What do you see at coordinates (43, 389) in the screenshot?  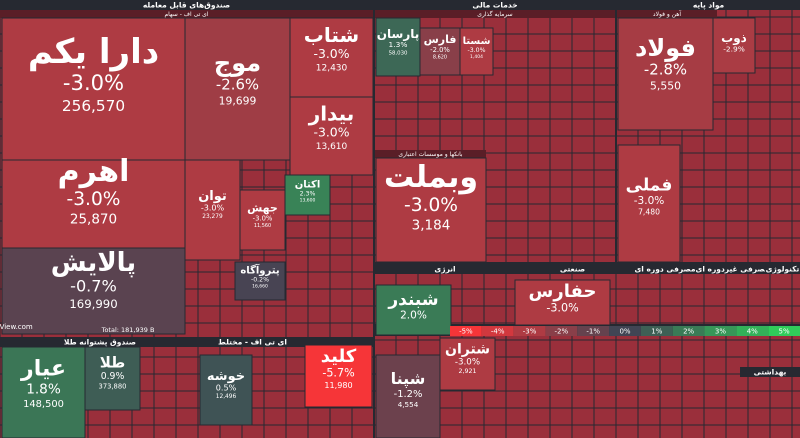 I see `tile-change: 1.8%` at bounding box center [43, 389].